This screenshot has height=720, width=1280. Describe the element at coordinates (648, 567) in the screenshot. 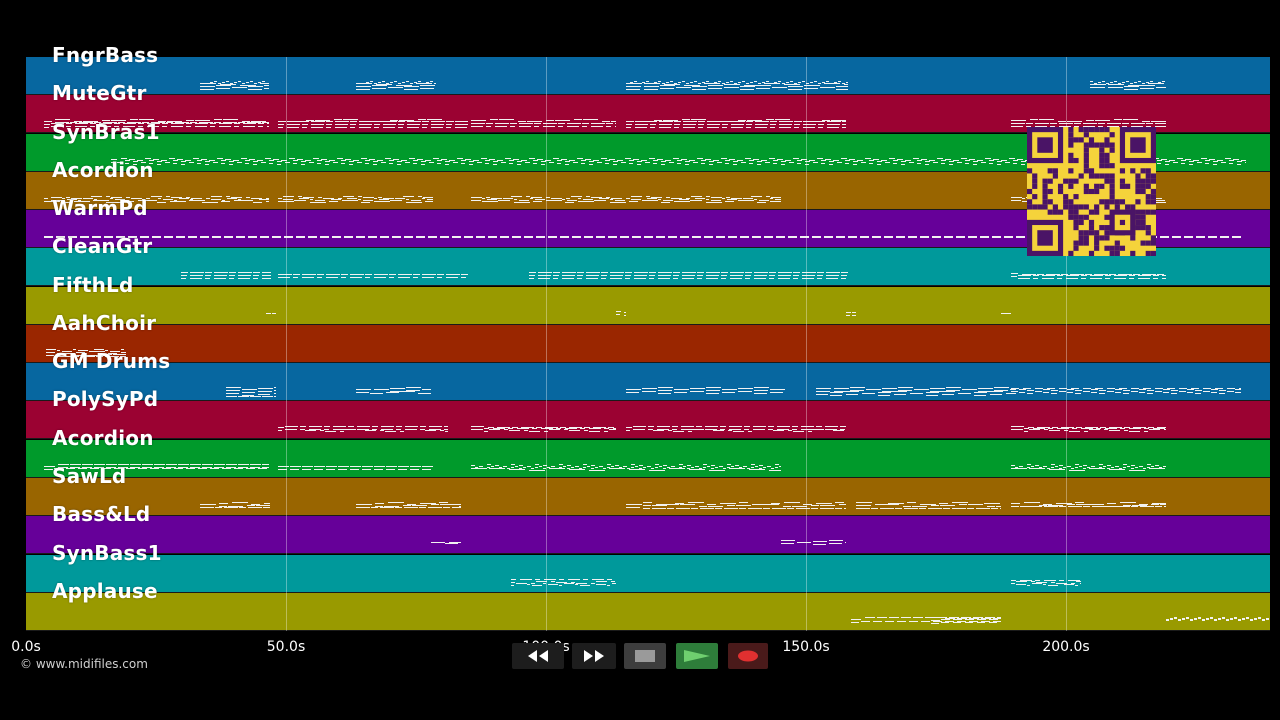

I see `track-row: SynBass1` at that location.